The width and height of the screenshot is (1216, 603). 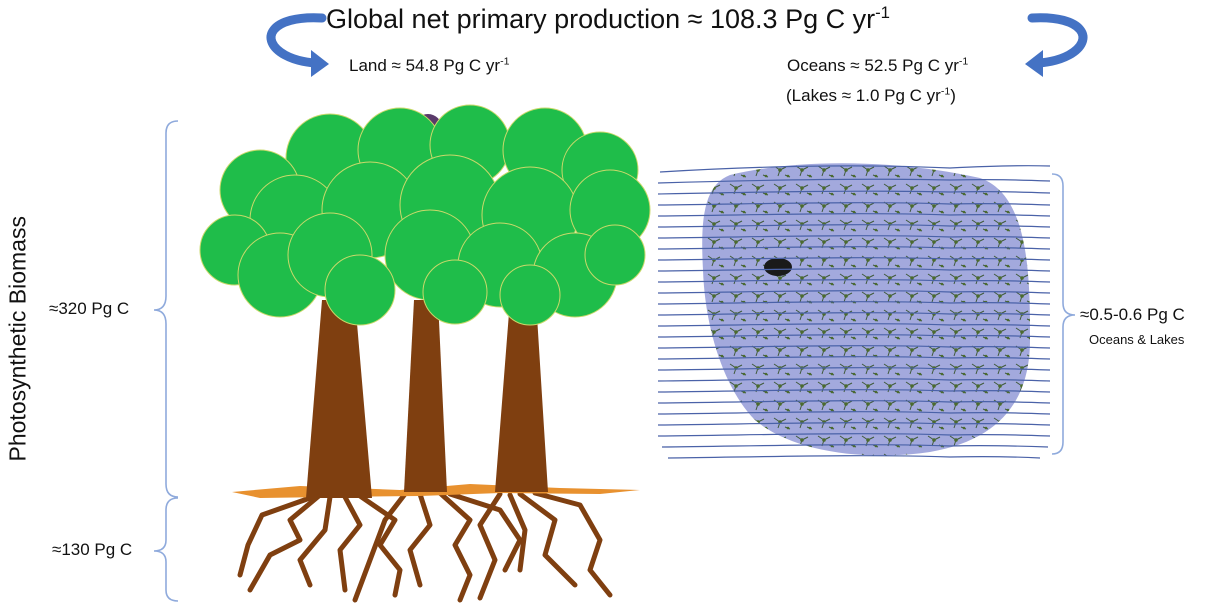 What do you see at coordinates (425, 546) in the screenshot?
I see `roots` at bounding box center [425, 546].